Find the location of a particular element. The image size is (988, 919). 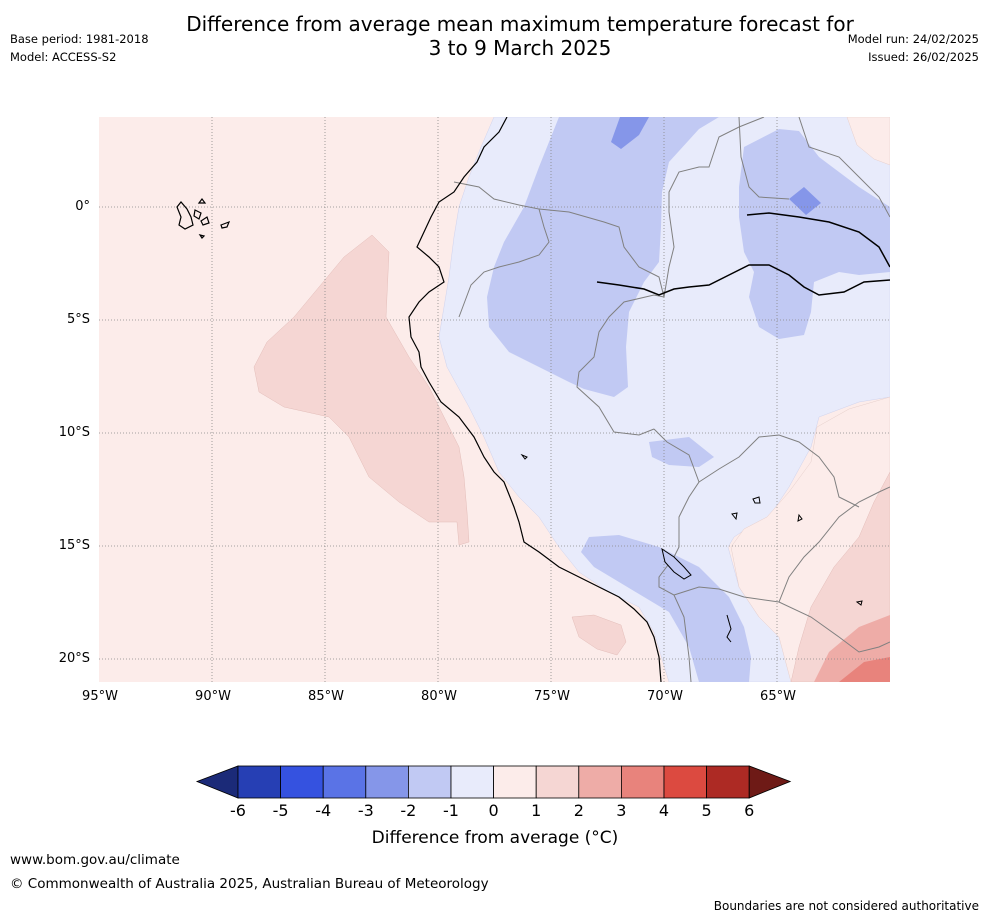

legend-tick-label: 0 is located at coordinates (493, 810).